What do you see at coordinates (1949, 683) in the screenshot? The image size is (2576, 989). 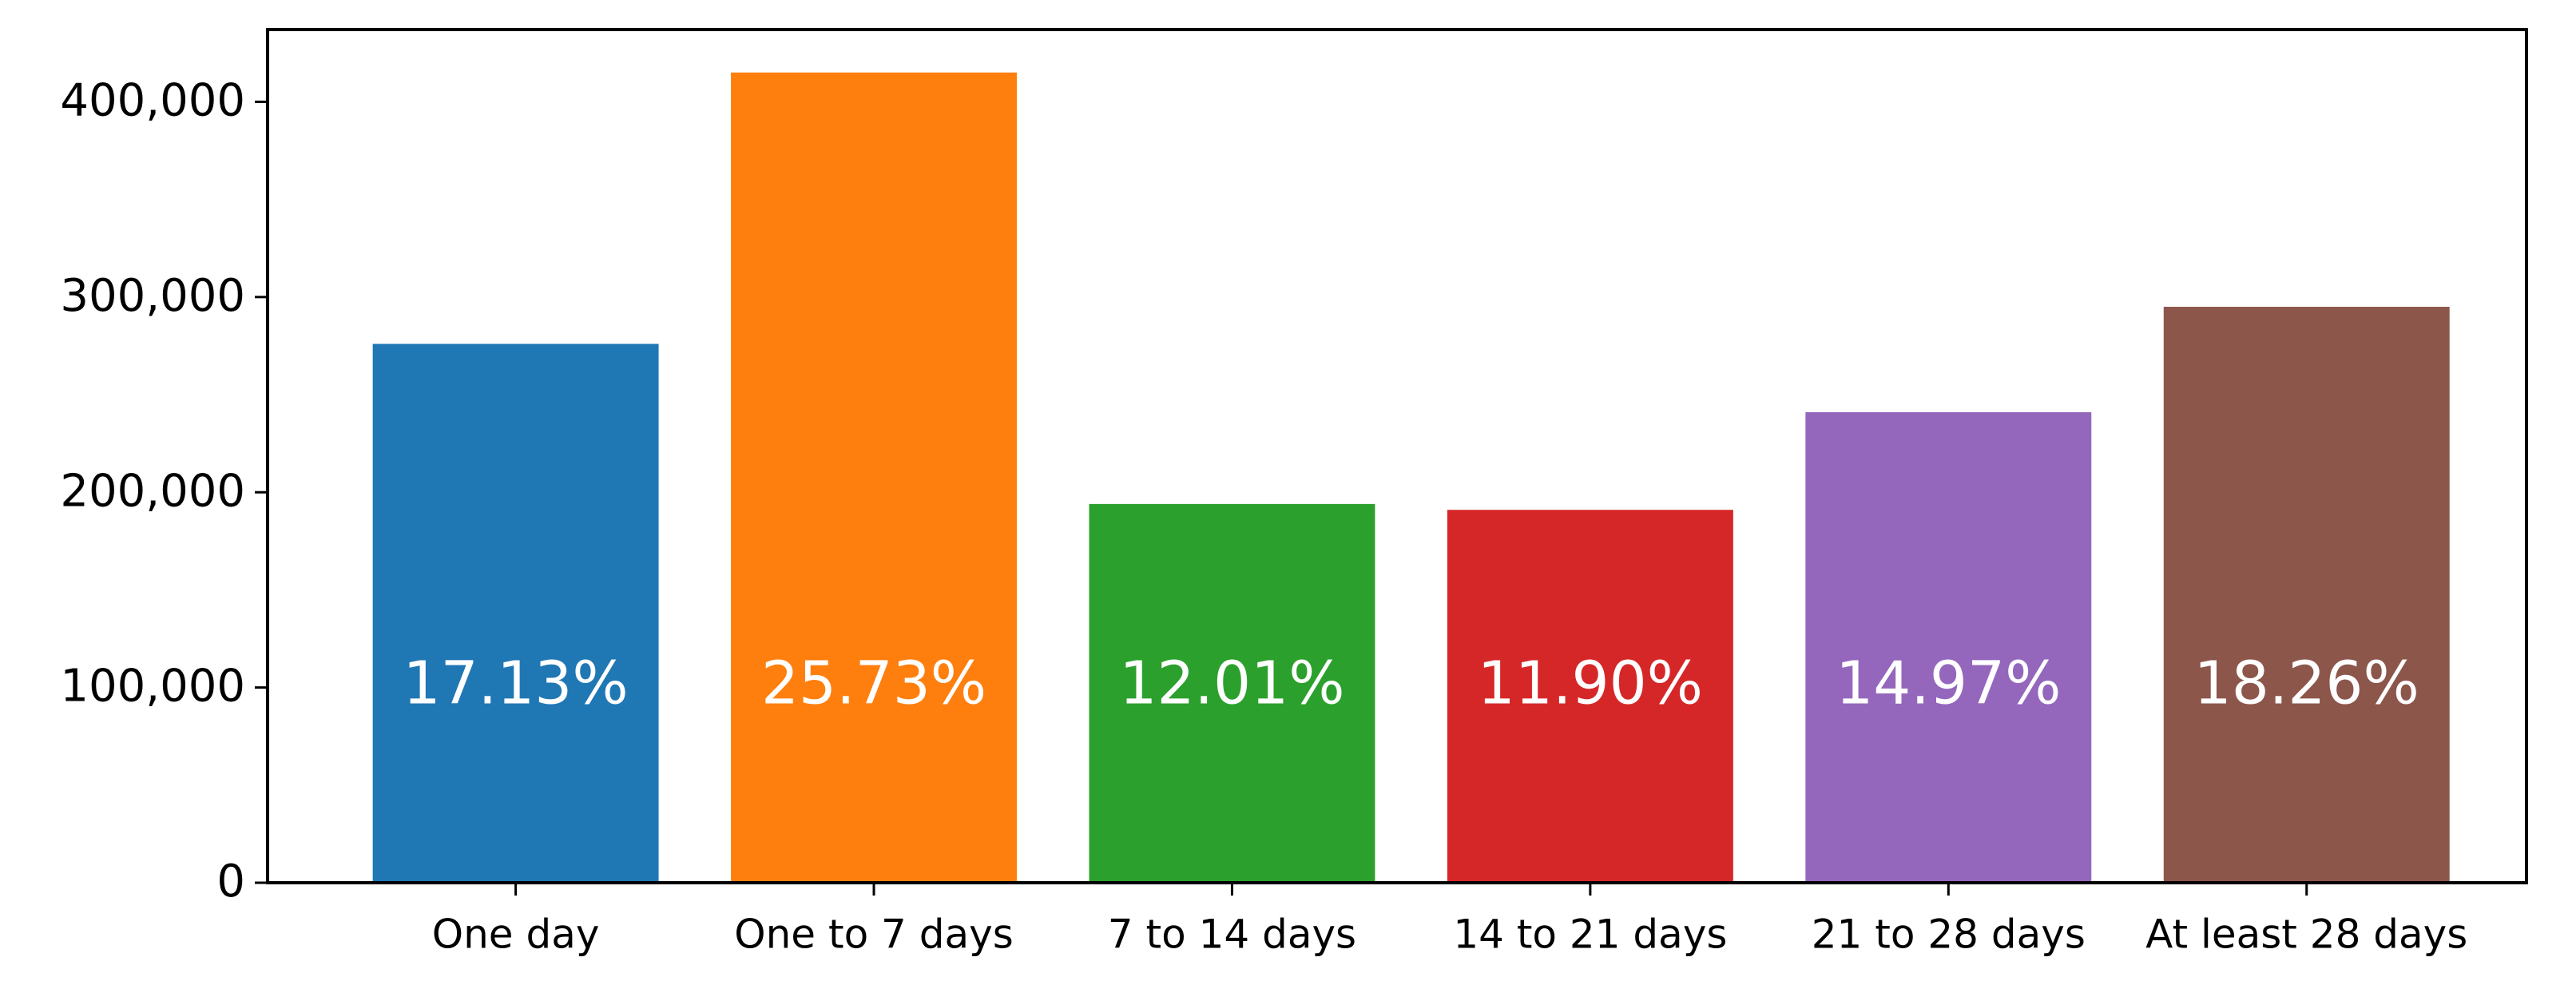 I see `bar-label: 14.97%` at bounding box center [1949, 683].